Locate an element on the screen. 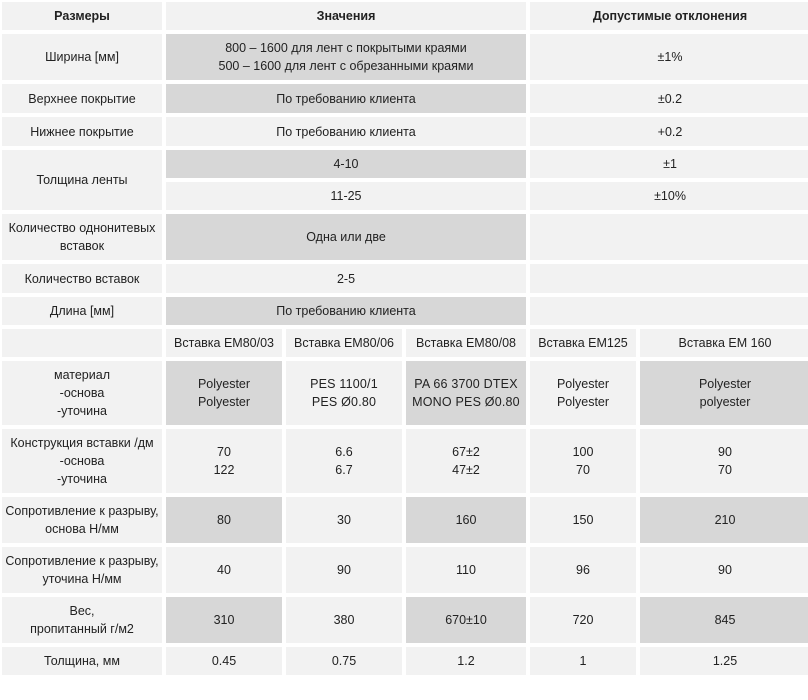  construction-label: Конструкция вставки /дм -основа -уточина is located at coordinates (82, 461).